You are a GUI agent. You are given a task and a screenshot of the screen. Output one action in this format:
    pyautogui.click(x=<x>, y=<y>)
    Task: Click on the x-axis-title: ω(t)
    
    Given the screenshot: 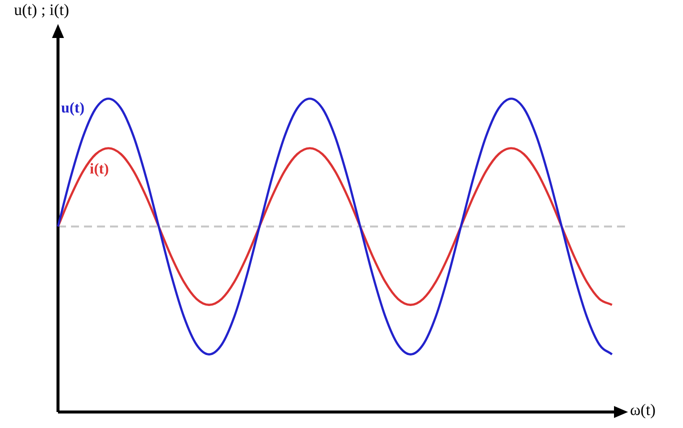 What is the action you would take?
    pyautogui.click(x=643, y=411)
    